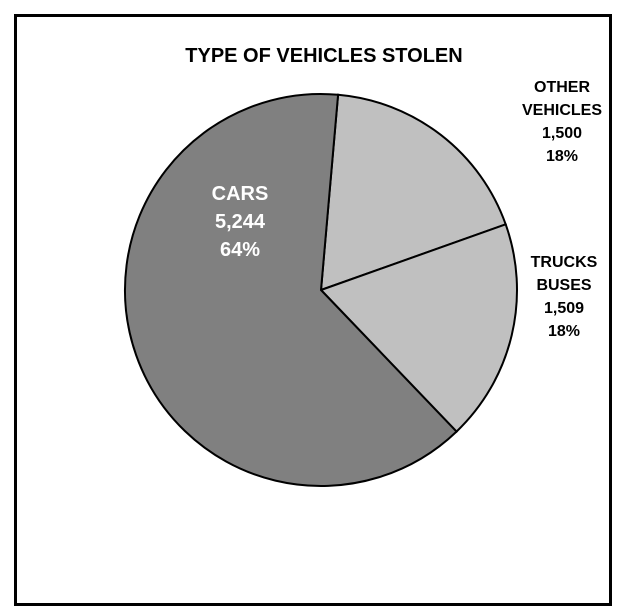 Image resolution: width=632 pixels, height=612 pixels. I want to click on slice-label-line: 1,509, so click(564, 308).